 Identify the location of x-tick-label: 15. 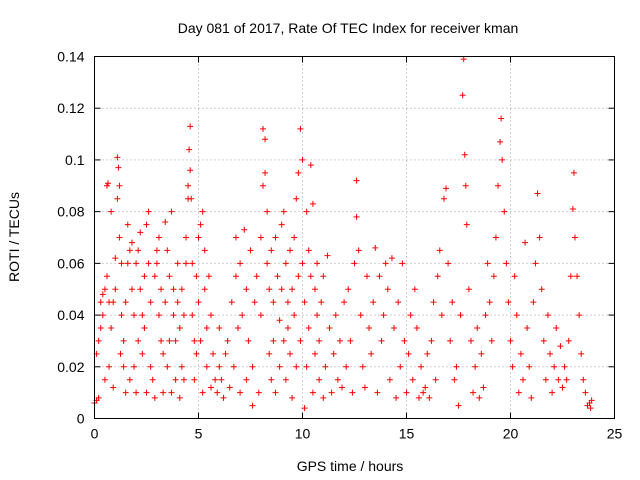
(407, 434).